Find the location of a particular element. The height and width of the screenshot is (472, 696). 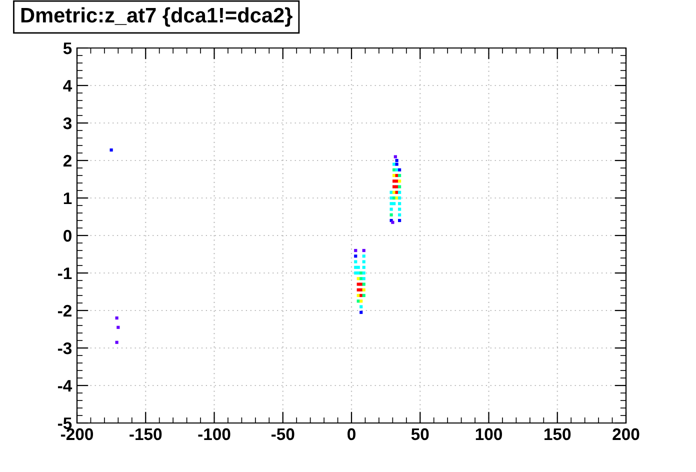

y-tick-label: -3 is located at coordinates (65, 348).